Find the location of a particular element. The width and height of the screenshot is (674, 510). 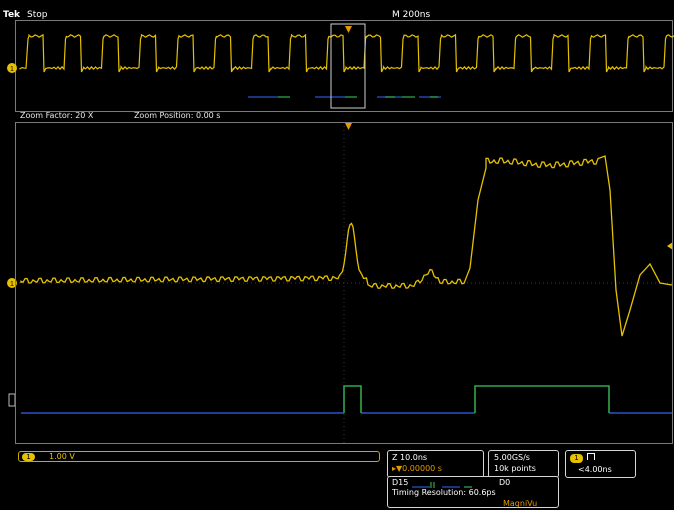

zoom-info-bar: Zoom Factor: 20 X Zoom Position: 0.00 s is located at coordinates (139, 115).